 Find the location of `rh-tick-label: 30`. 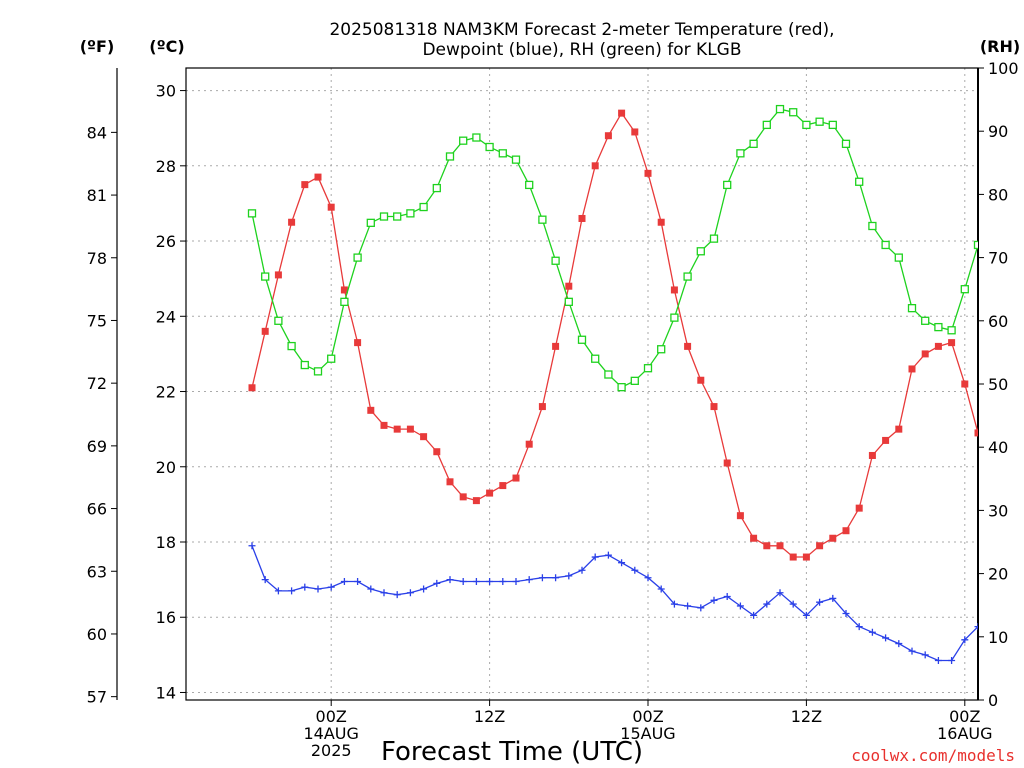

rh-tick-label: 30 is located at coordinates (998, 510).